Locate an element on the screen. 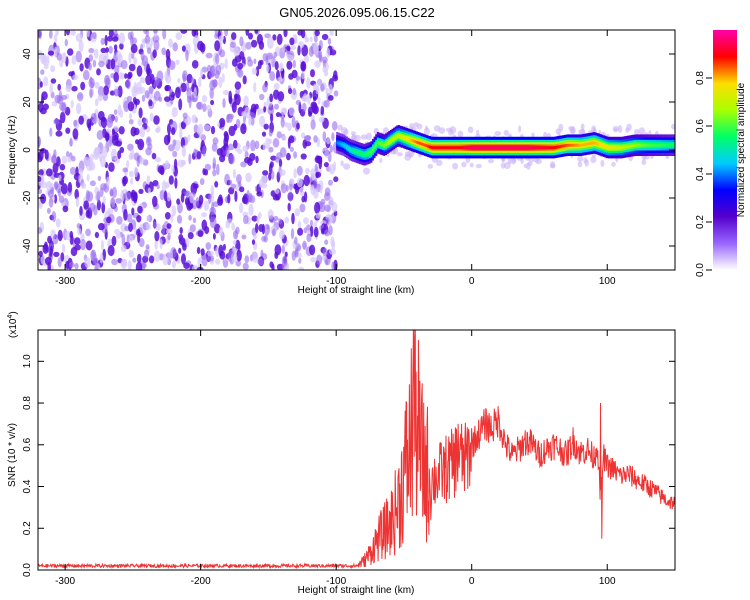 The height and width of the screenshot is (600, 750). snr-y-tick-label: 1.0 is located at coordinates (27, 361).